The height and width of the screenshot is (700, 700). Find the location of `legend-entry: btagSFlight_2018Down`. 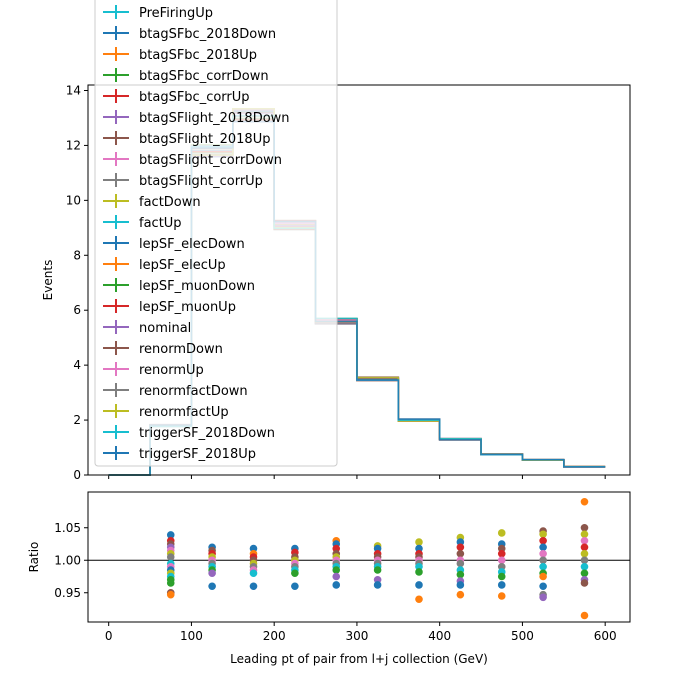

legend-entry: btagSFlight_2018Down is located at coordinates (196, 118).